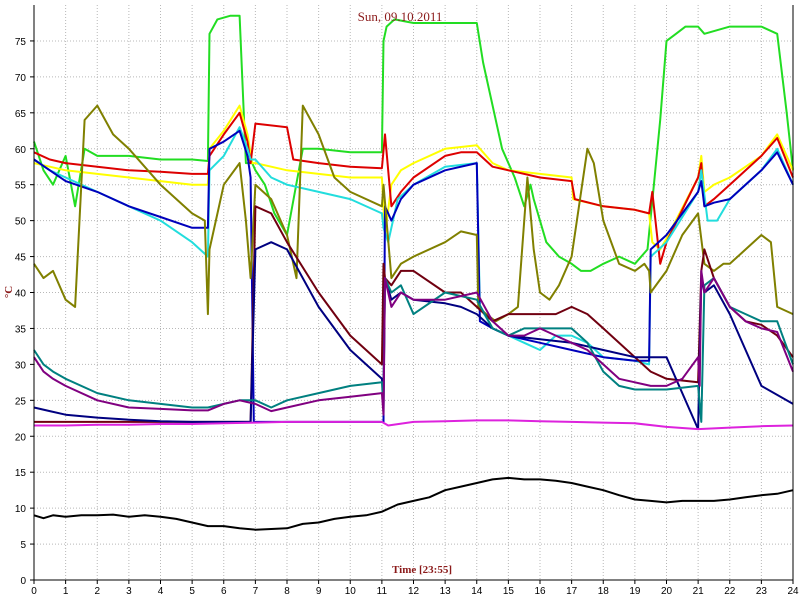  What do you see at coordinates (9, 292) in the screenshot?
I see `y-axis-title: °C` at bounding box center [9, 292].